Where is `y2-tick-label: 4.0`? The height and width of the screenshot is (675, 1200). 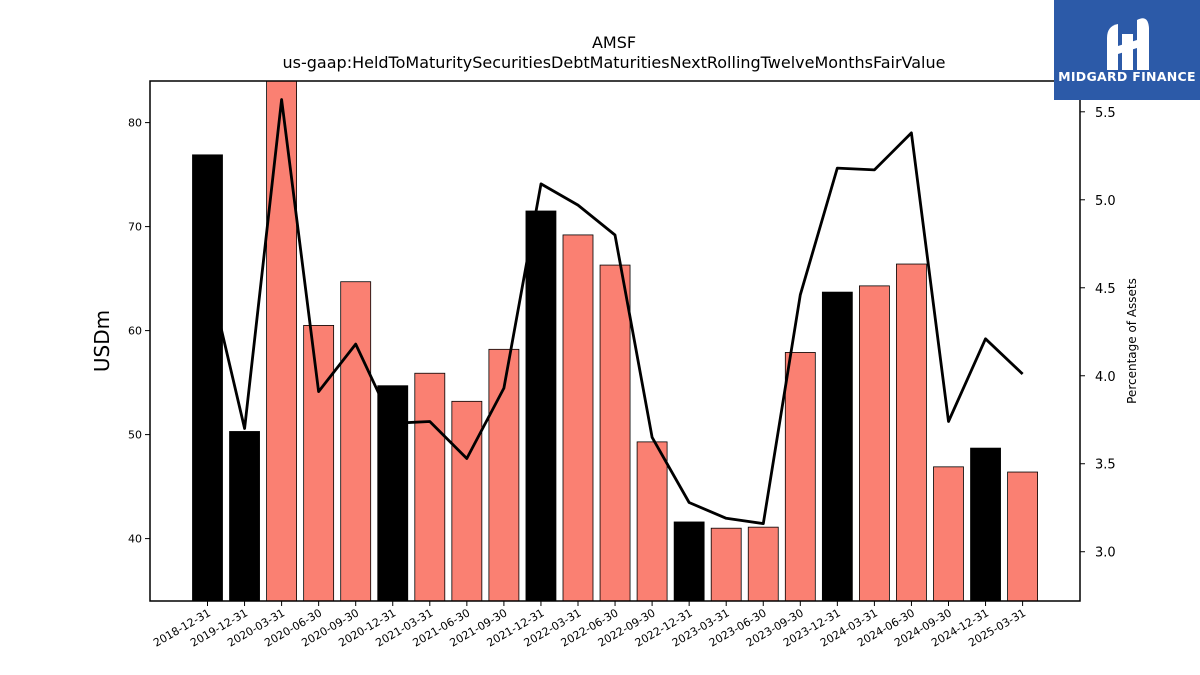 y2-tick-label: 4.0 is located at coordinates (1105, 377).